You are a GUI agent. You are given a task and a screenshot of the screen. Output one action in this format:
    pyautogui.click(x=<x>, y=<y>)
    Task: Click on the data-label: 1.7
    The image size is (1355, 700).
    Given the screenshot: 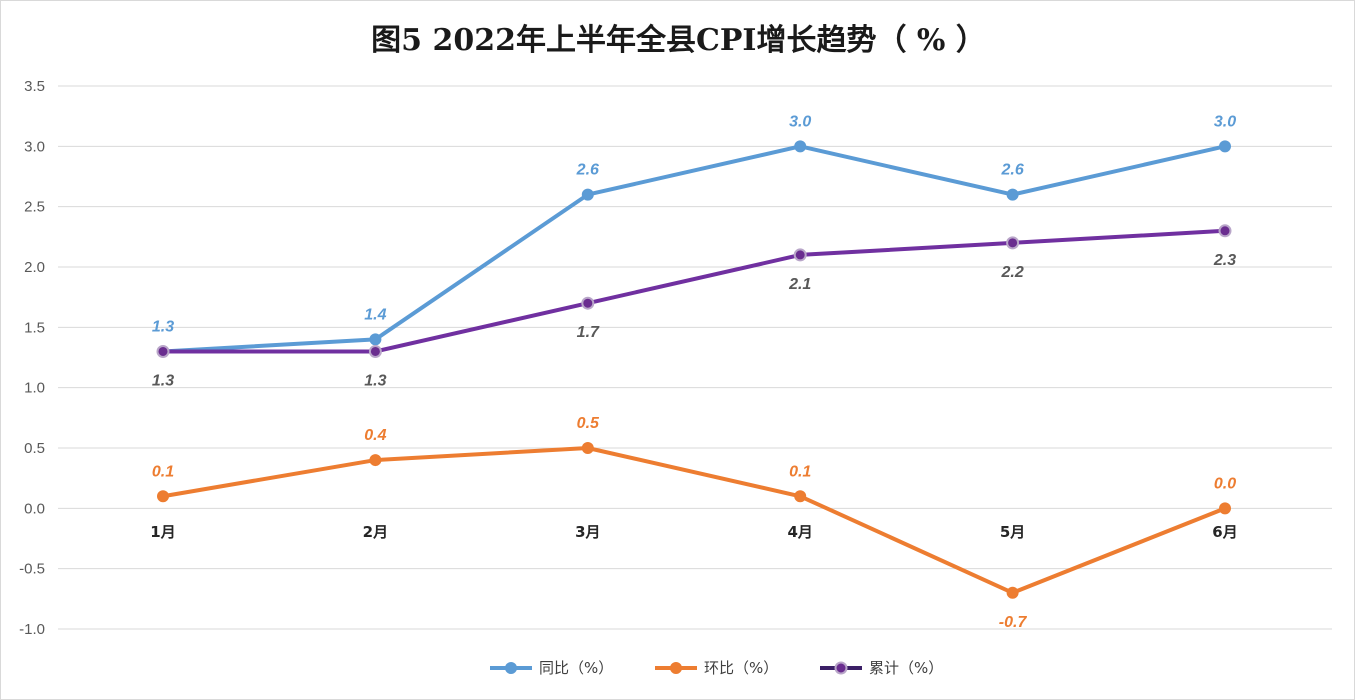 What is the action you would take?
    pyautogui.click(x=588, y=332)
    